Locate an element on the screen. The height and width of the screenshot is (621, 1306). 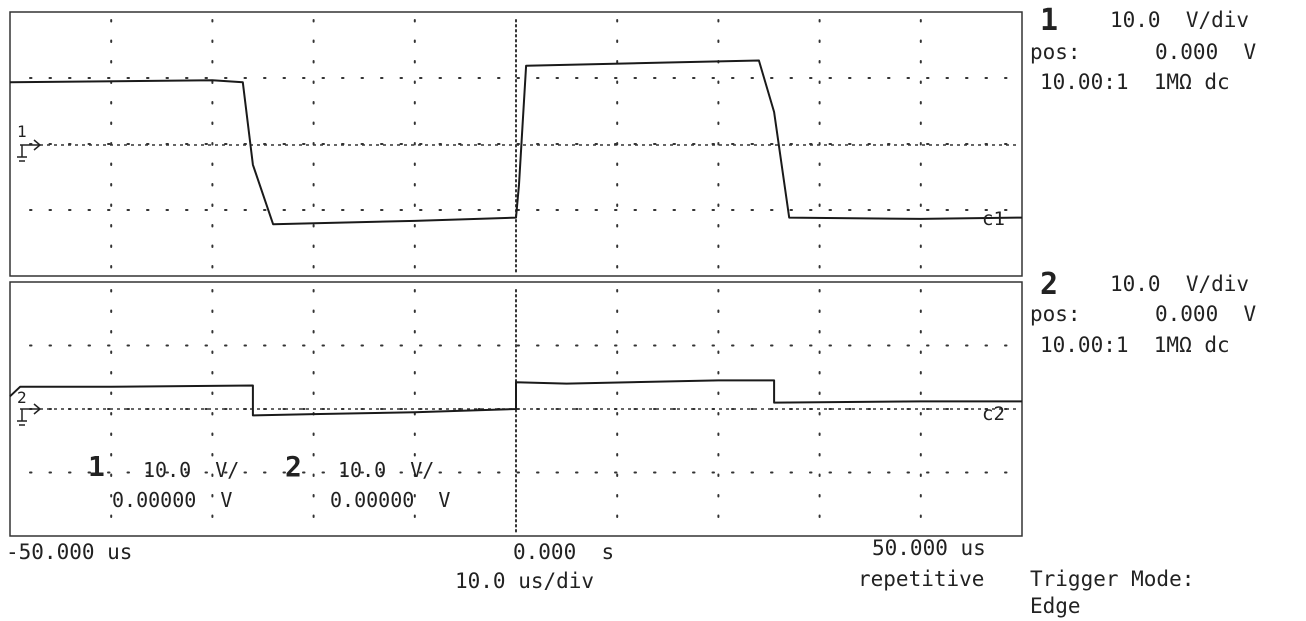
ch1-pos-label: pos: is located at coordinates (1055, 52).